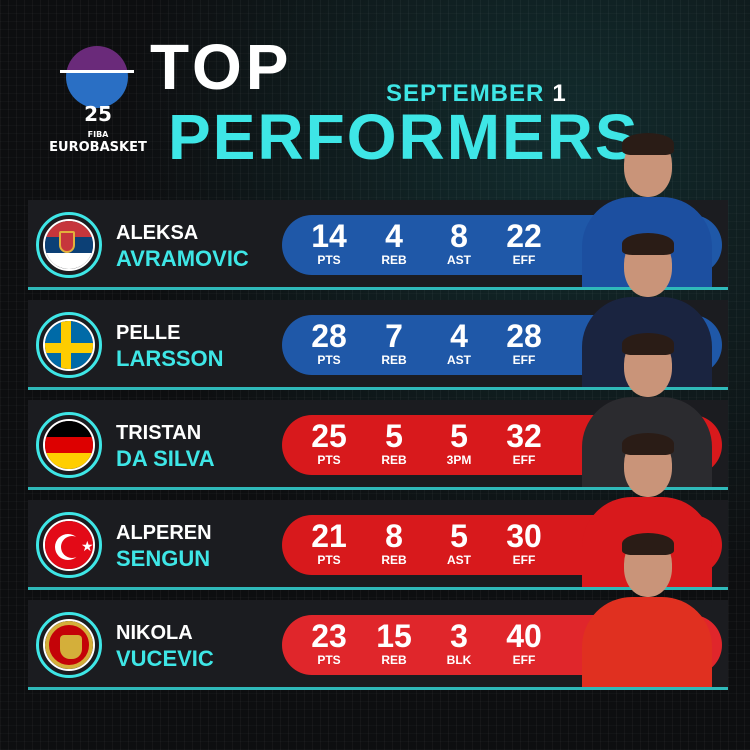  What do you see at coordinates (97, 77) in the screenshot?
I see `basketball-icon` at bounding box center [97, 77].